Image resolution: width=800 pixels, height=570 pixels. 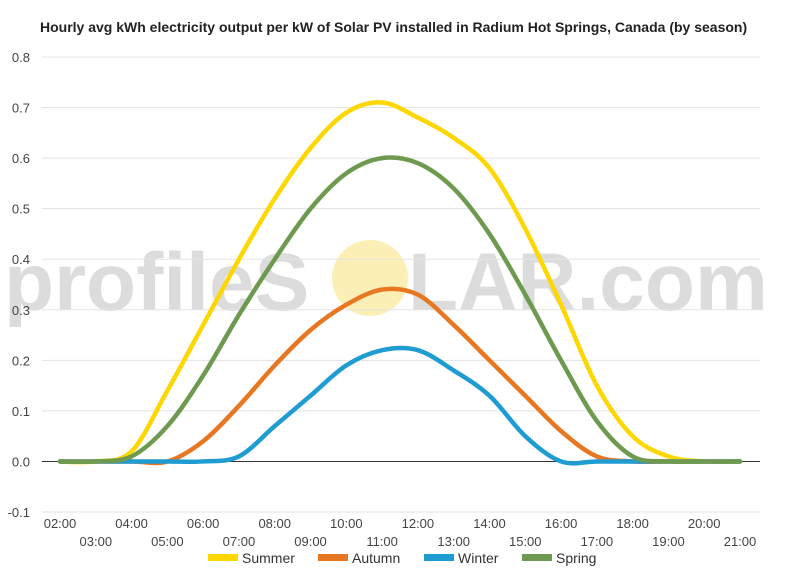 I want to click on legend-label-autumn: Autumn, so click(x=376, y=558).